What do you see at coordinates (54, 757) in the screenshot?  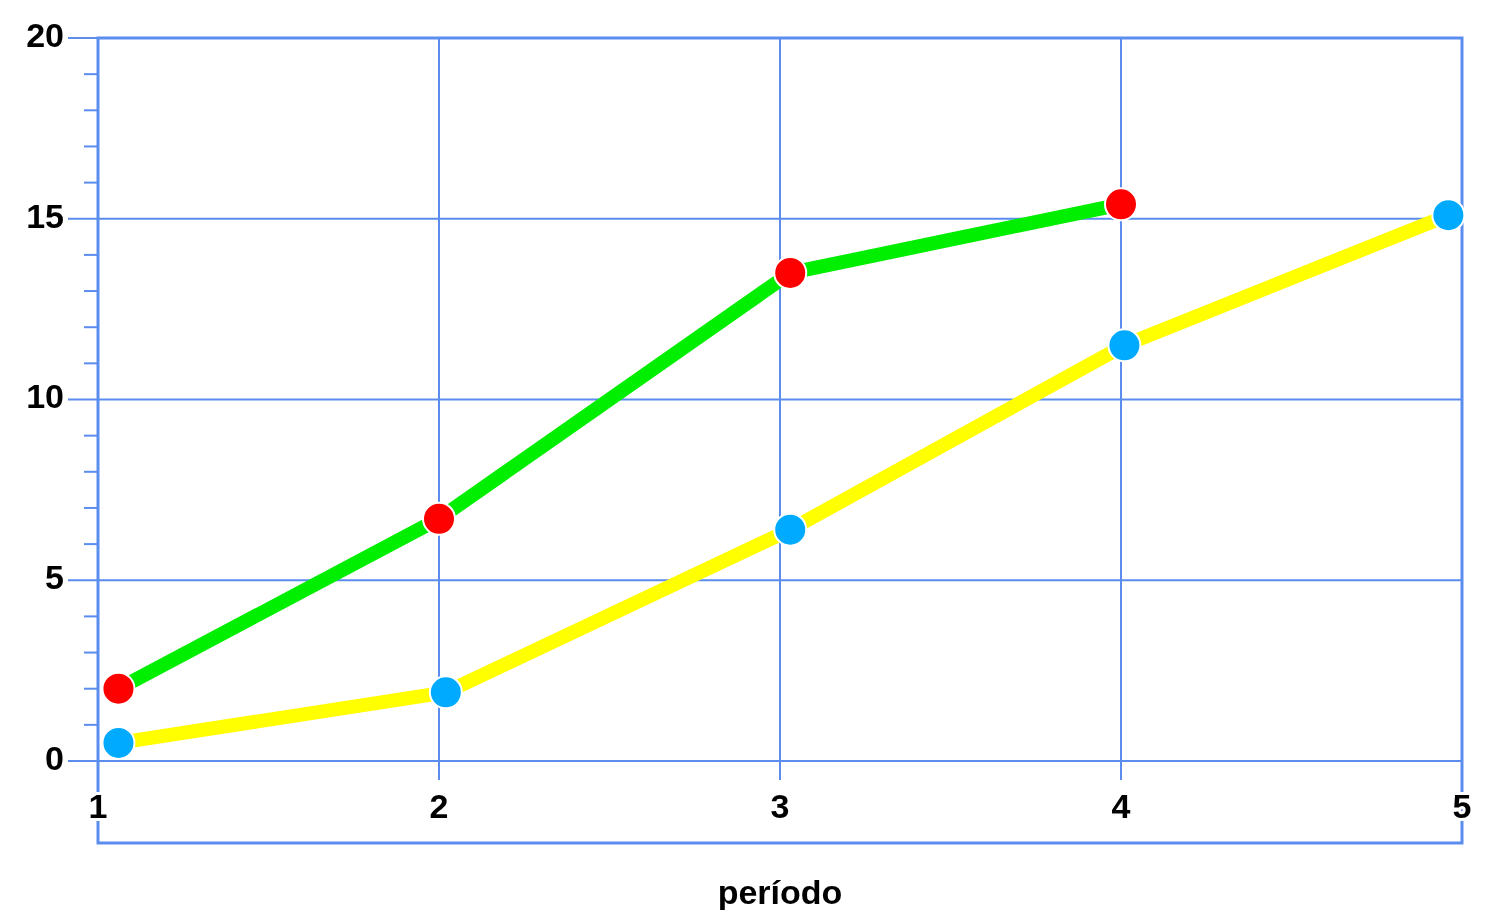 I see `y-tick-label: 0` at bounding box center [54, 757].